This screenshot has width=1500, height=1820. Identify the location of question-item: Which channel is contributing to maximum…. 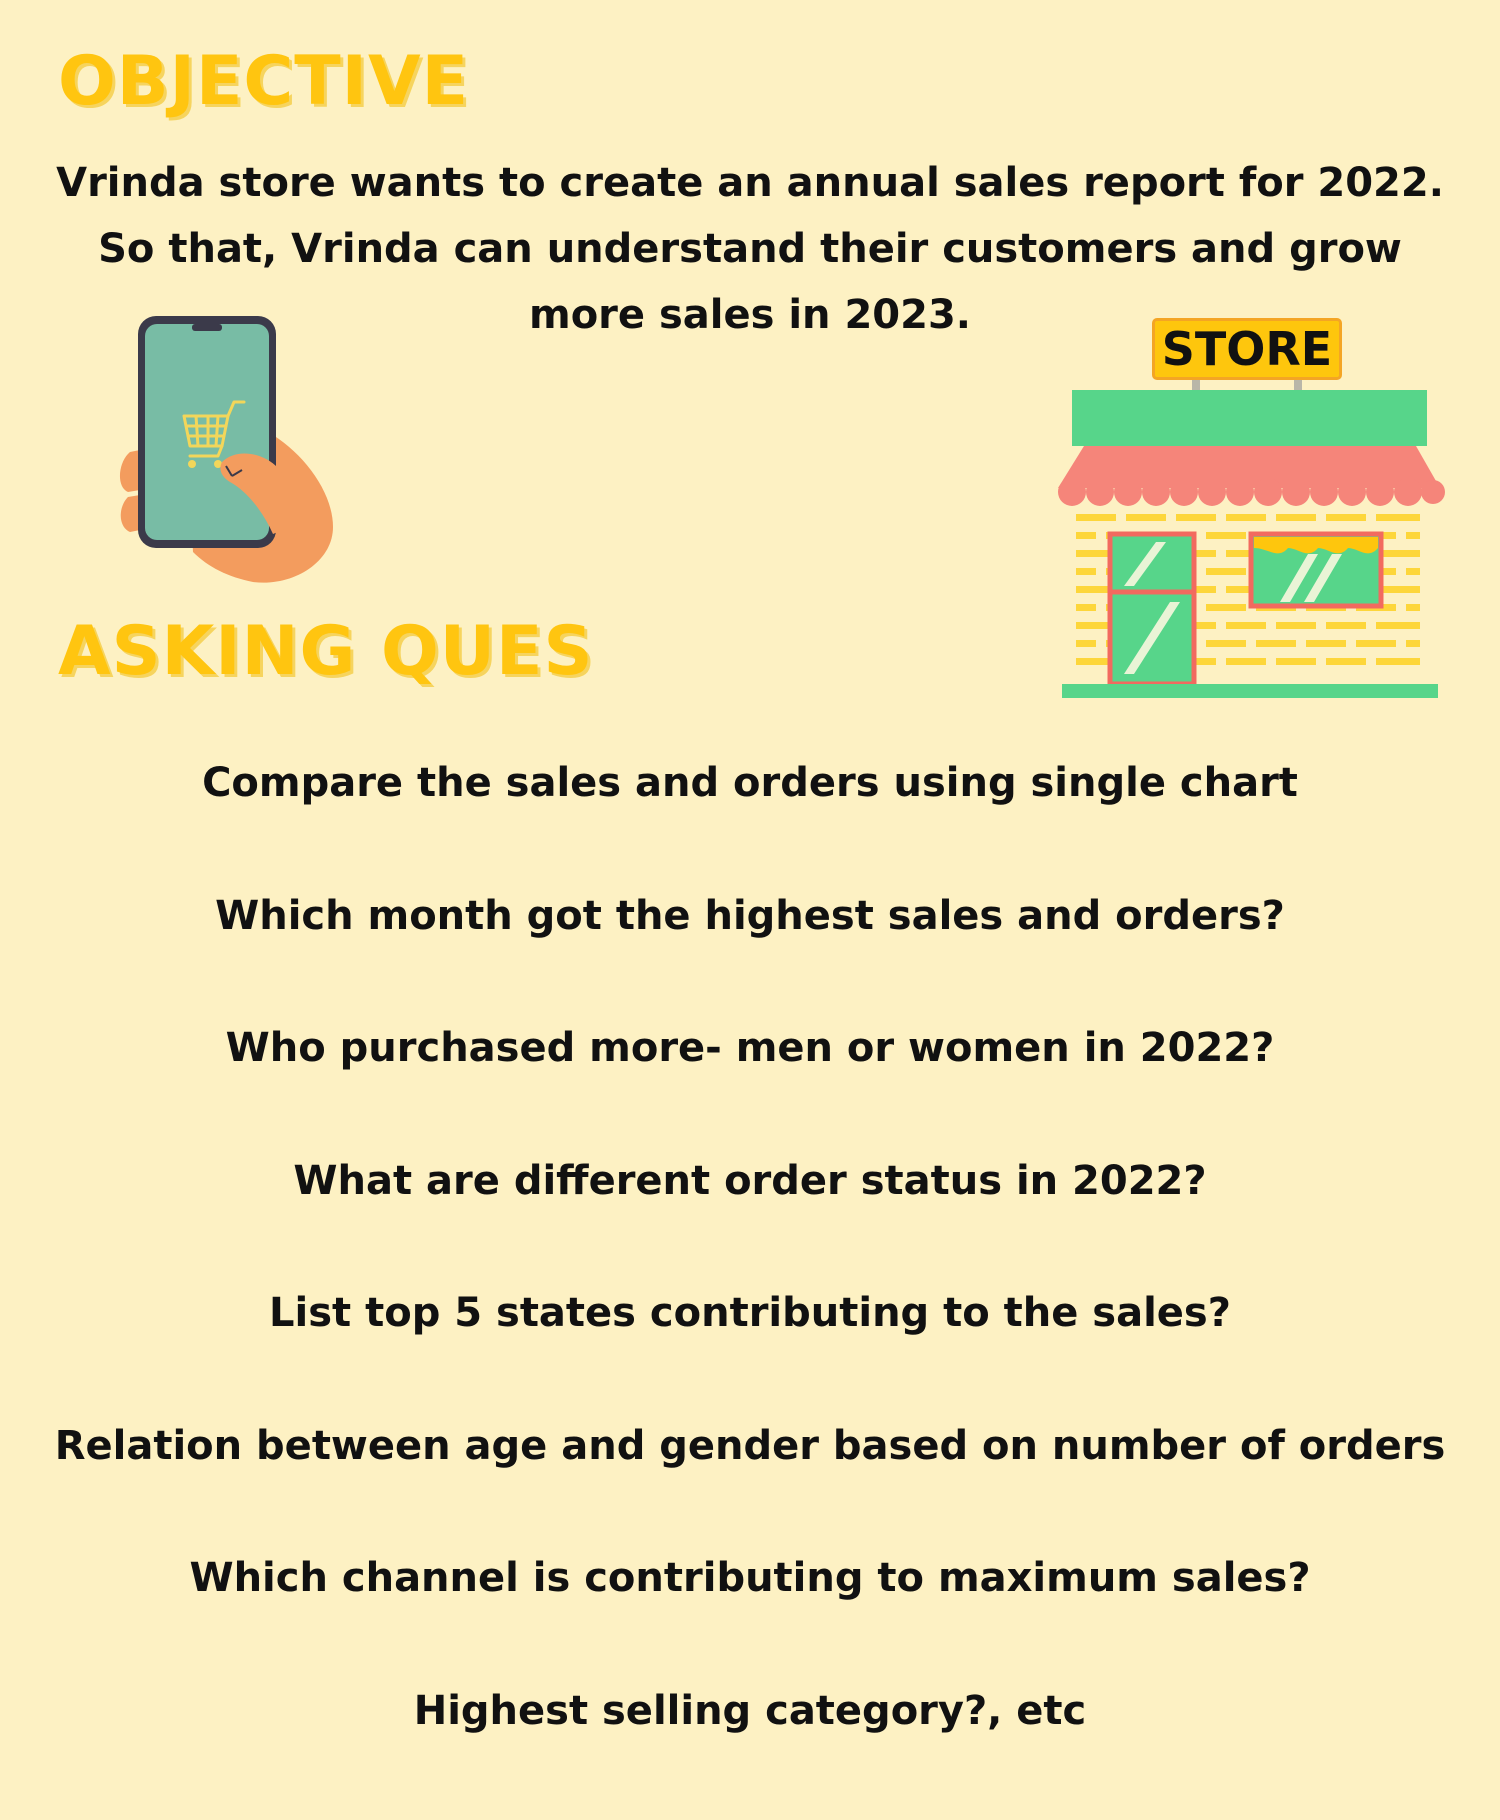
(750, 1621).